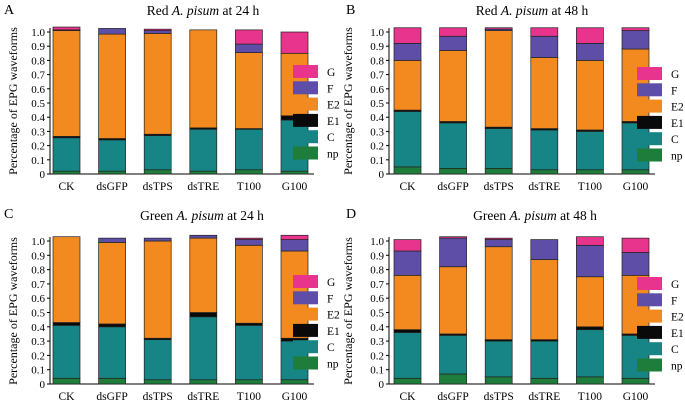 This screenshot has height=405, width=685. I want to click on legend-label-e1: E1, so click(677, 124).